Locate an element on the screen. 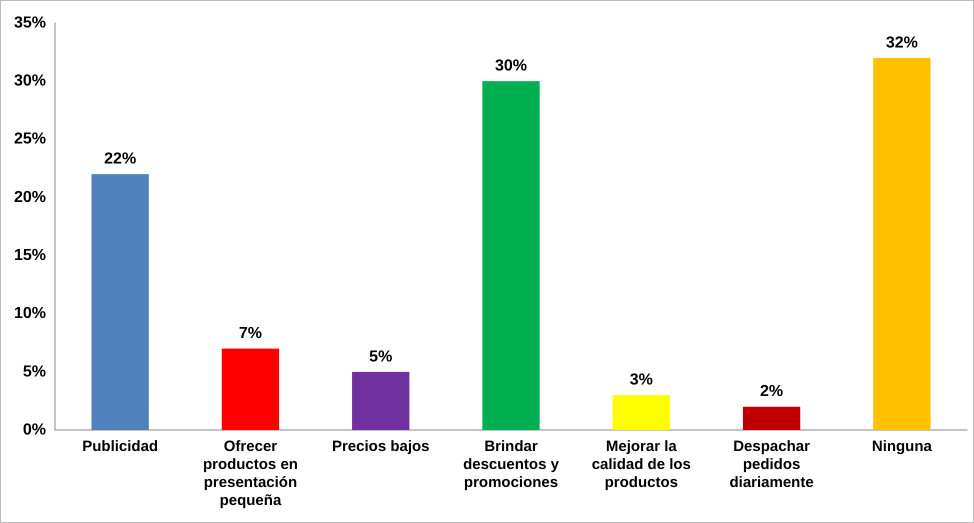 The height and width of the screenshot is (523, 974). y-tick-label: 15% is located at coordinates (30, 255).